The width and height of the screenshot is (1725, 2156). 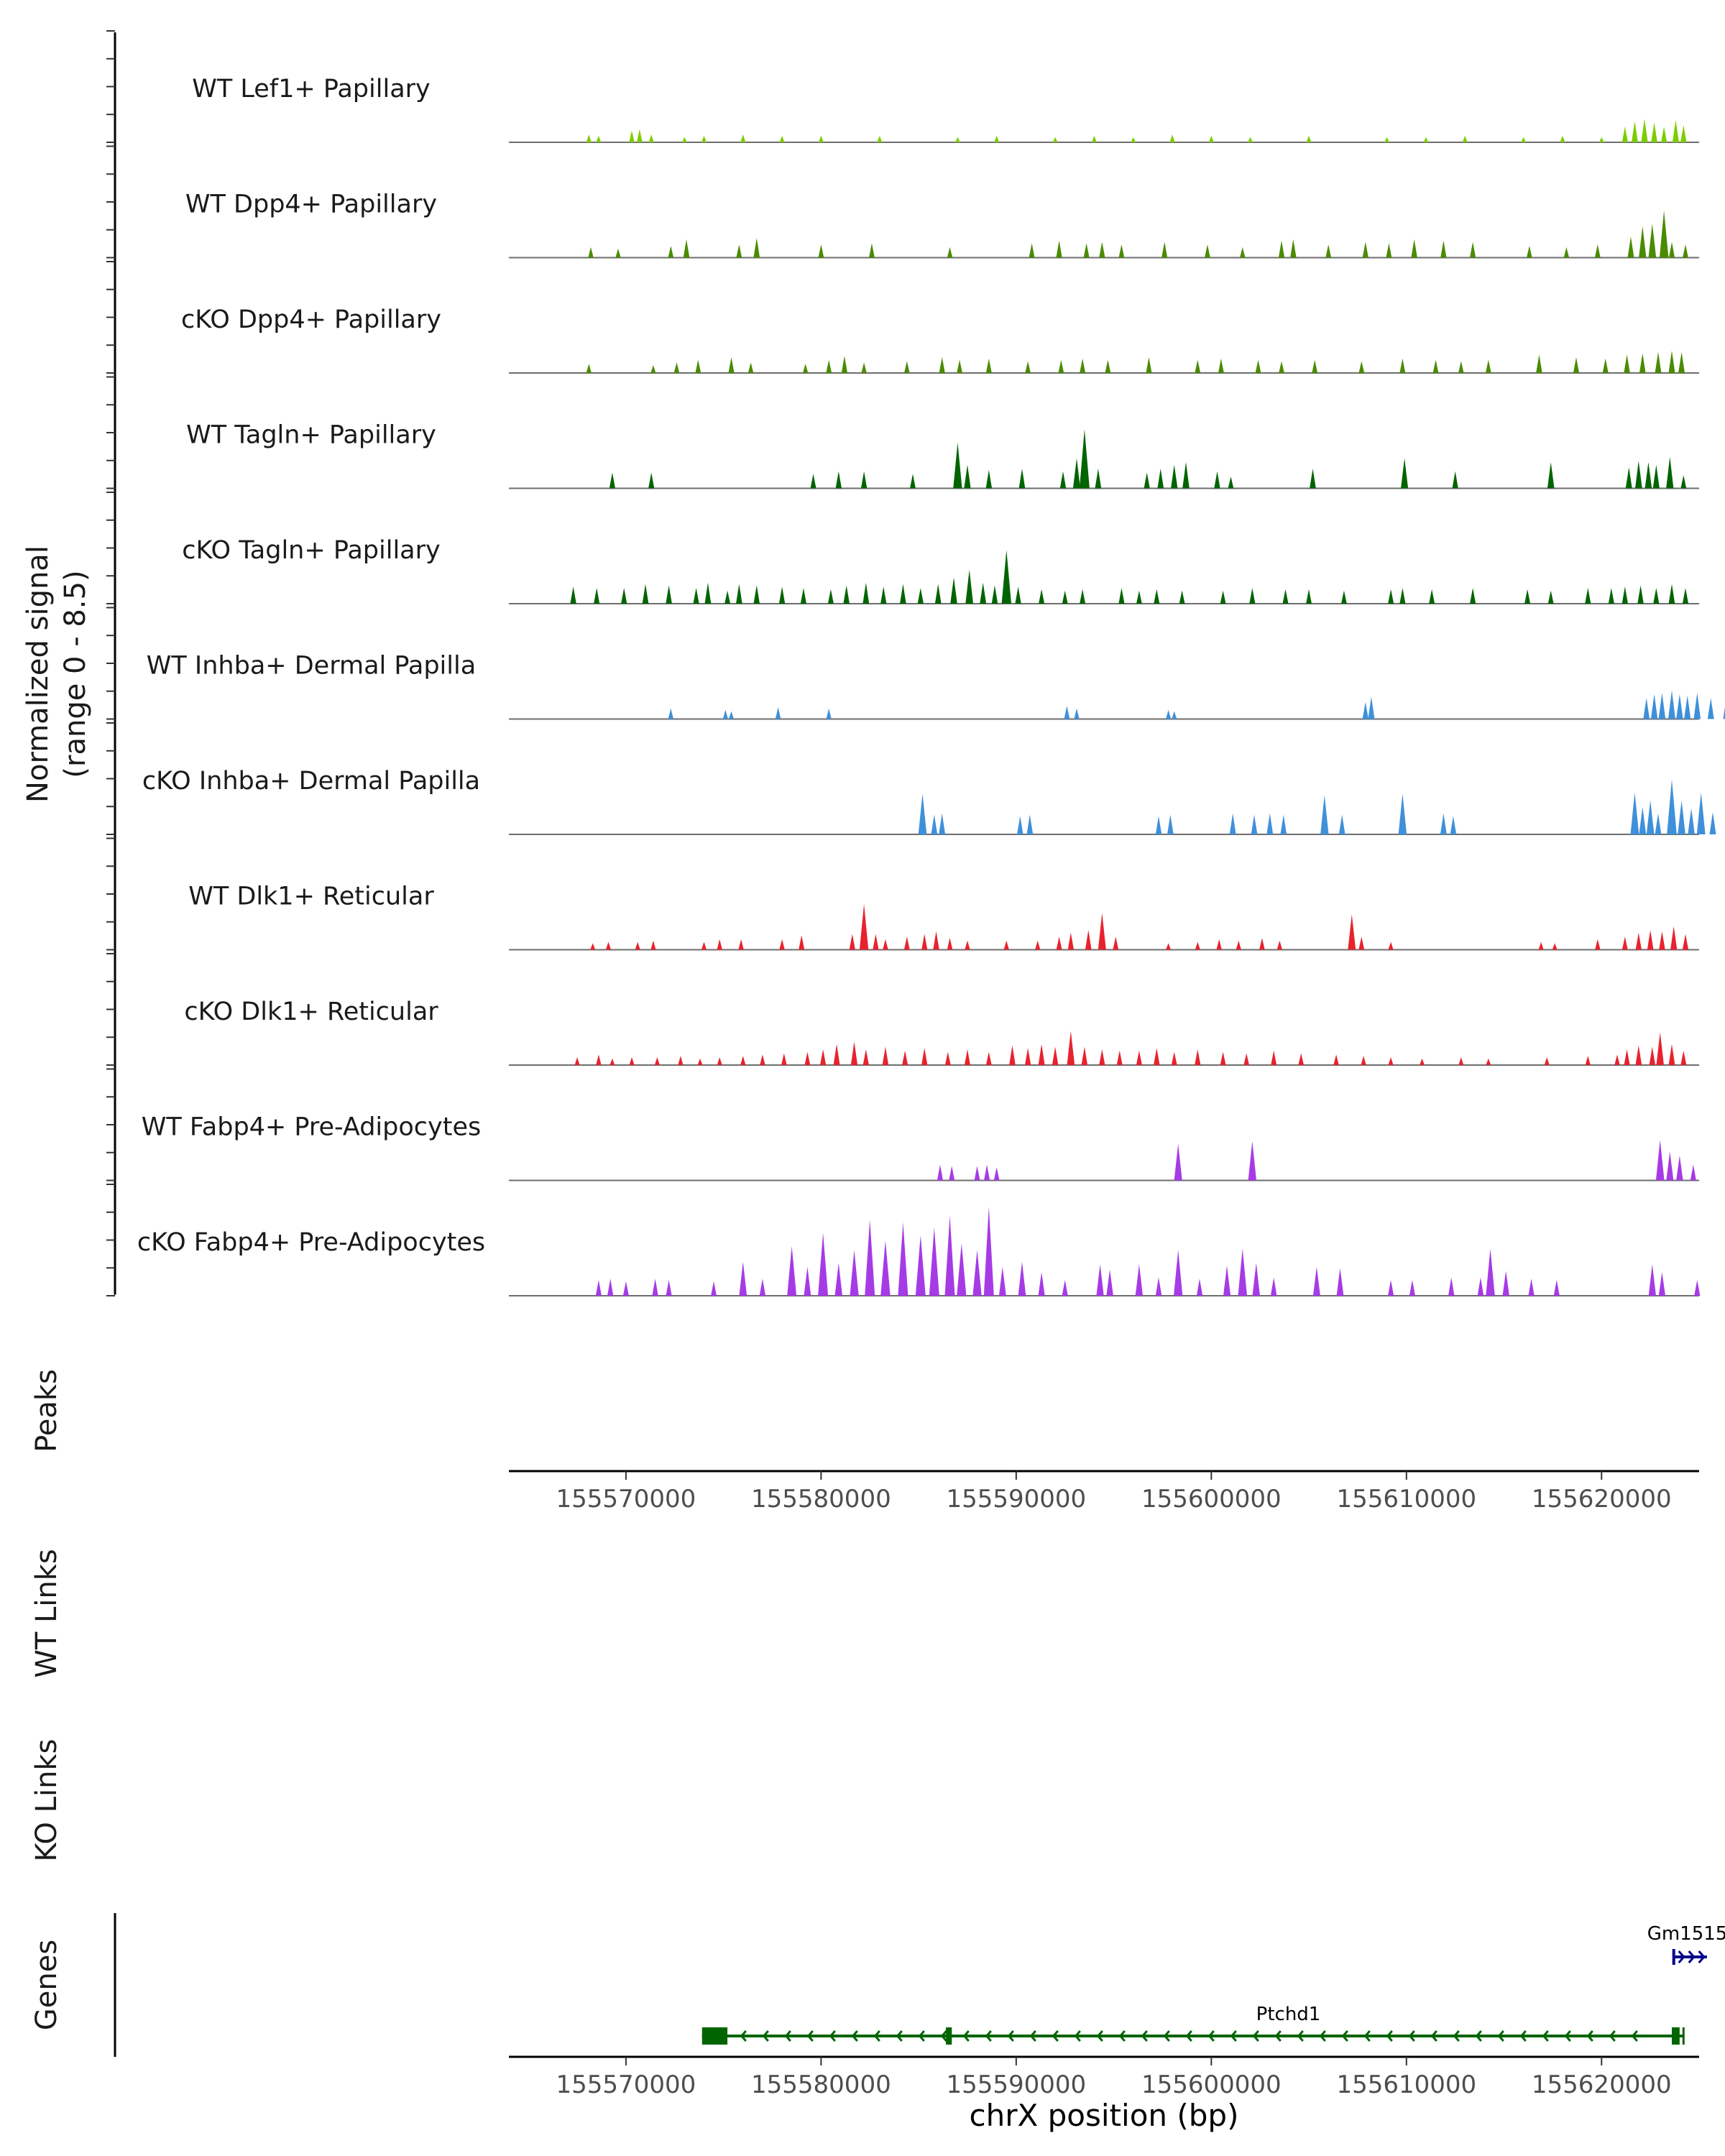 I want to click on track-2: WT Dpp4+ Papillary, so click(x=942, y=224).